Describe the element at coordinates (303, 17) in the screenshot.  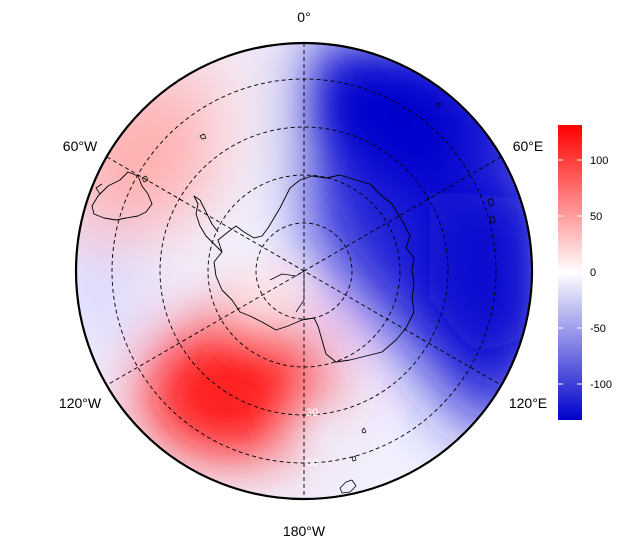
I see `longitude-label-0: 0°` at that location.